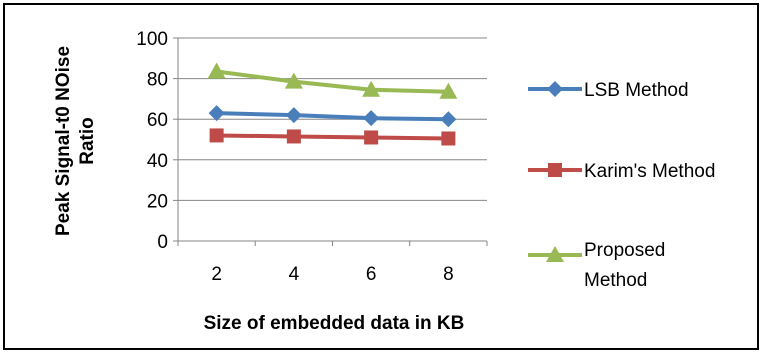 The width and height of the screenshot is (770, 358). I want to click on y-tick-labels: 0 20 40 60 80 100, so click(152, 141).